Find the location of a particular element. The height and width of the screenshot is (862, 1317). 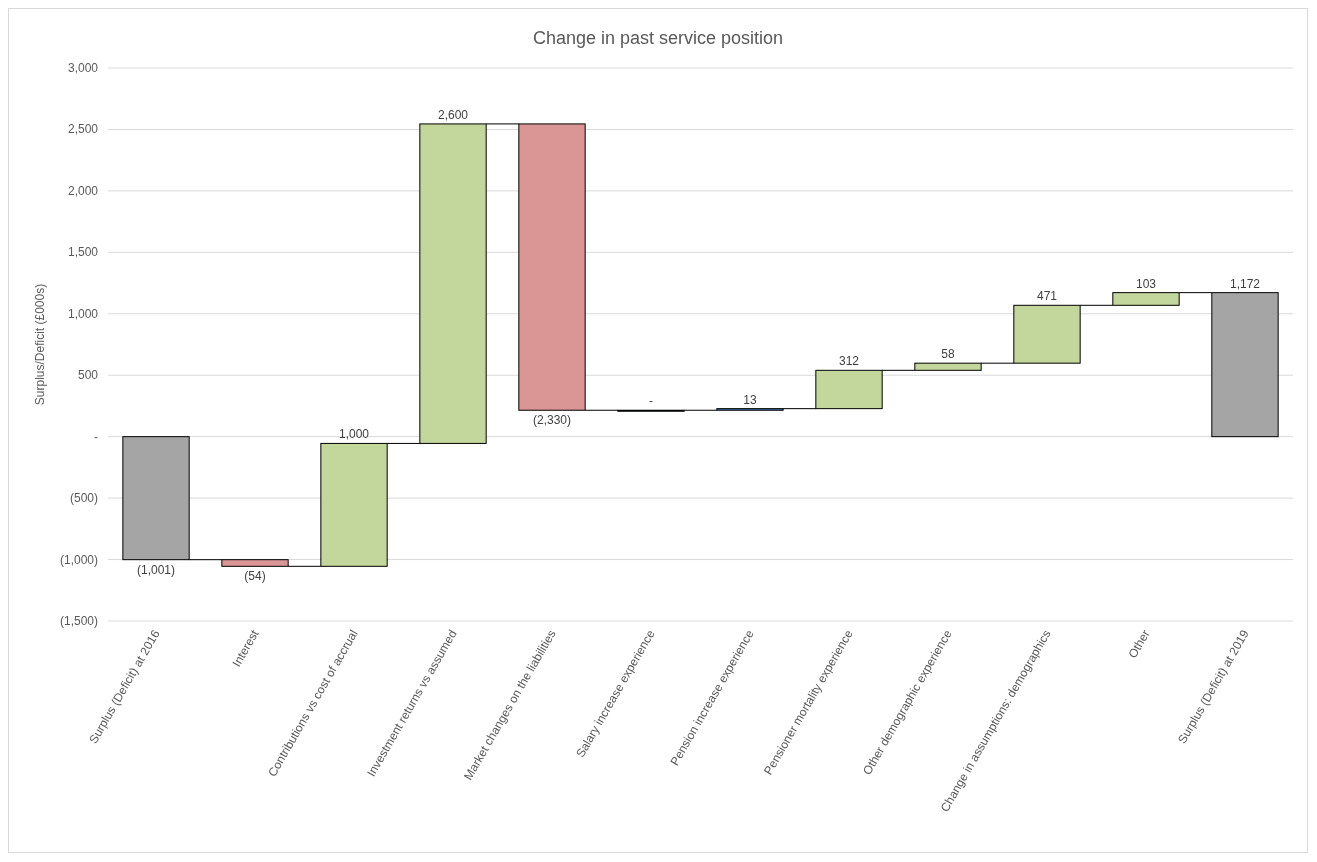

data-label: 2,600 is located at coordinates (453, 114).